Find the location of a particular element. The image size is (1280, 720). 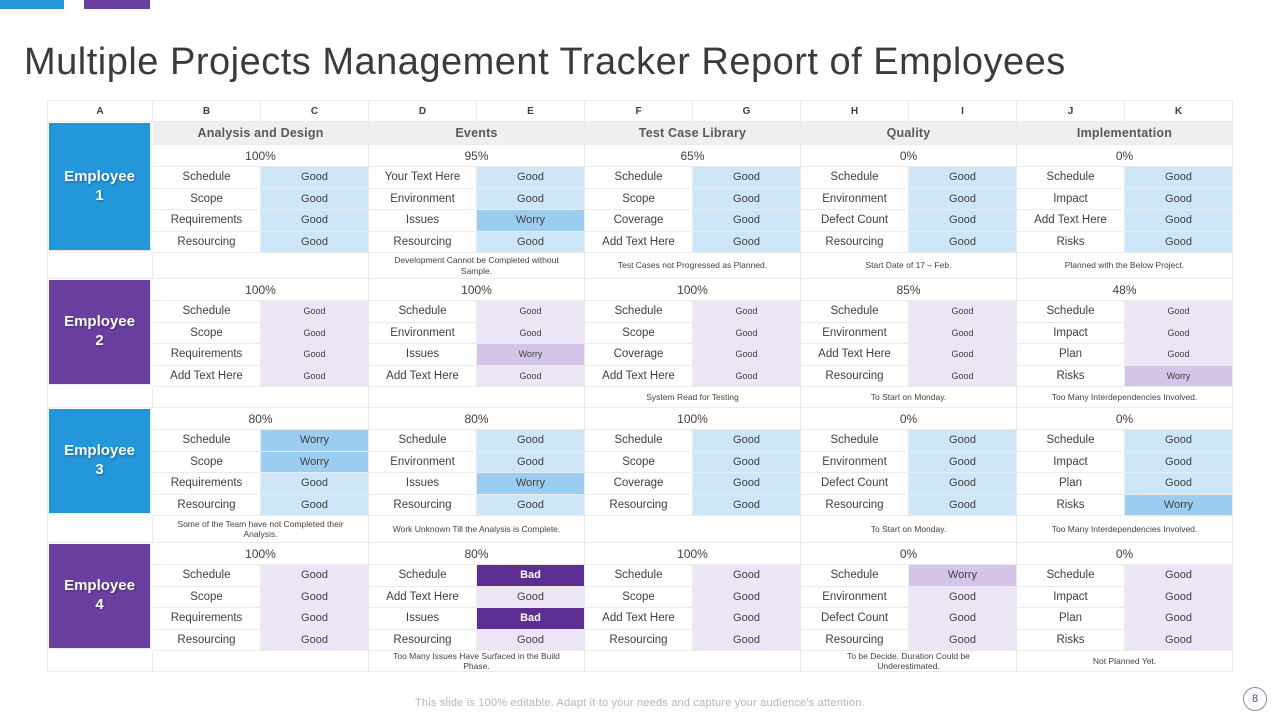

percent-cell: 80% is located at coordinates (477, 554).